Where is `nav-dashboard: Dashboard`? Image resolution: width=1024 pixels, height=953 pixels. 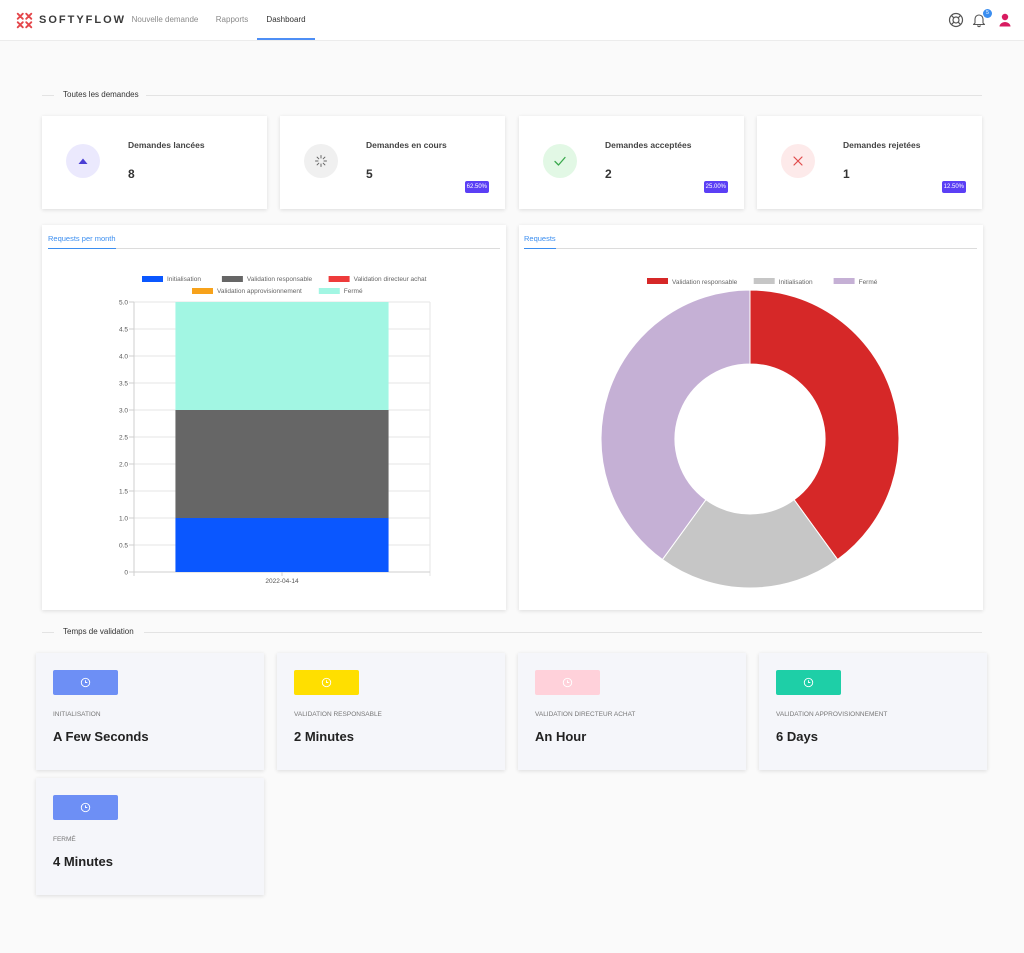 nav-dashboard: Dashboard is located at coordinates (286, 20).